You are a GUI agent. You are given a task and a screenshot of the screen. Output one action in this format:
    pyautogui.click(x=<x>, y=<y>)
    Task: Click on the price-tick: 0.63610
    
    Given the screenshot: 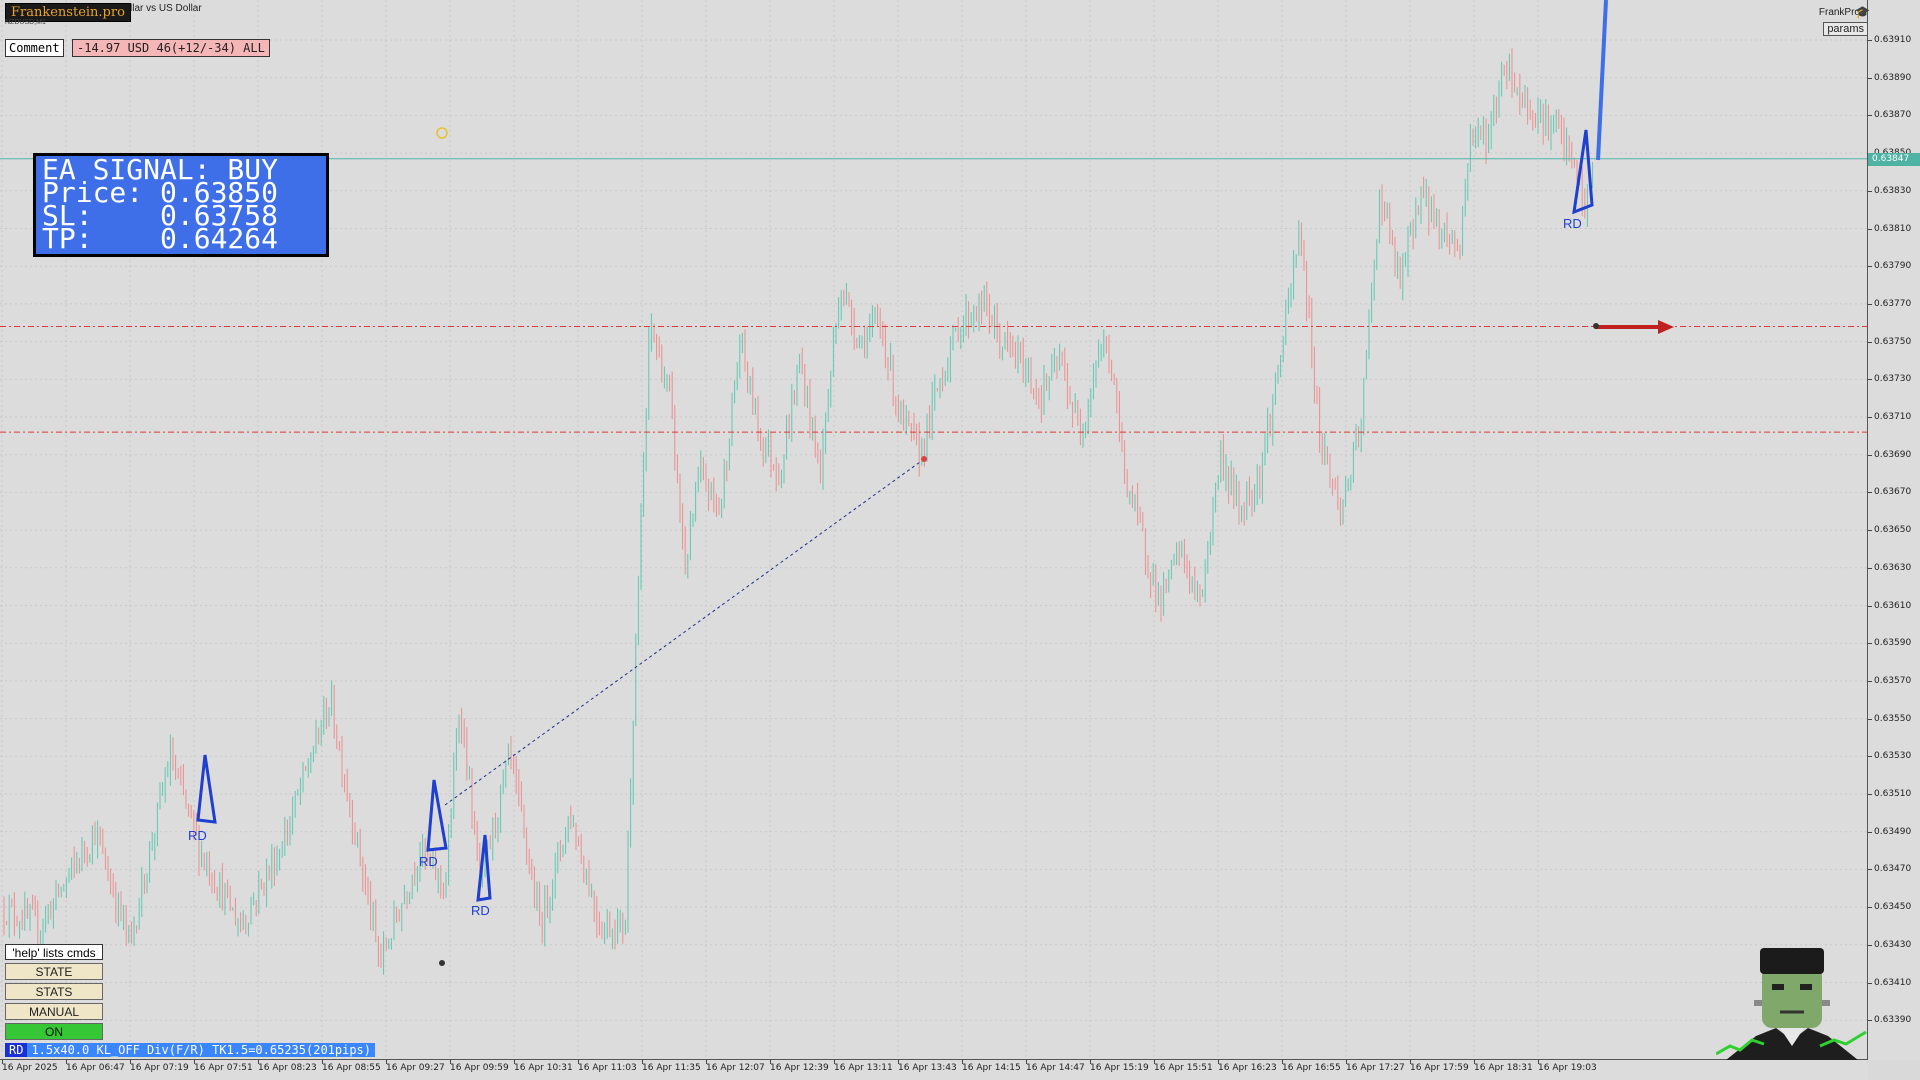 What is the action you would take?
    pyautogui.click(x=1894, y=606)
    